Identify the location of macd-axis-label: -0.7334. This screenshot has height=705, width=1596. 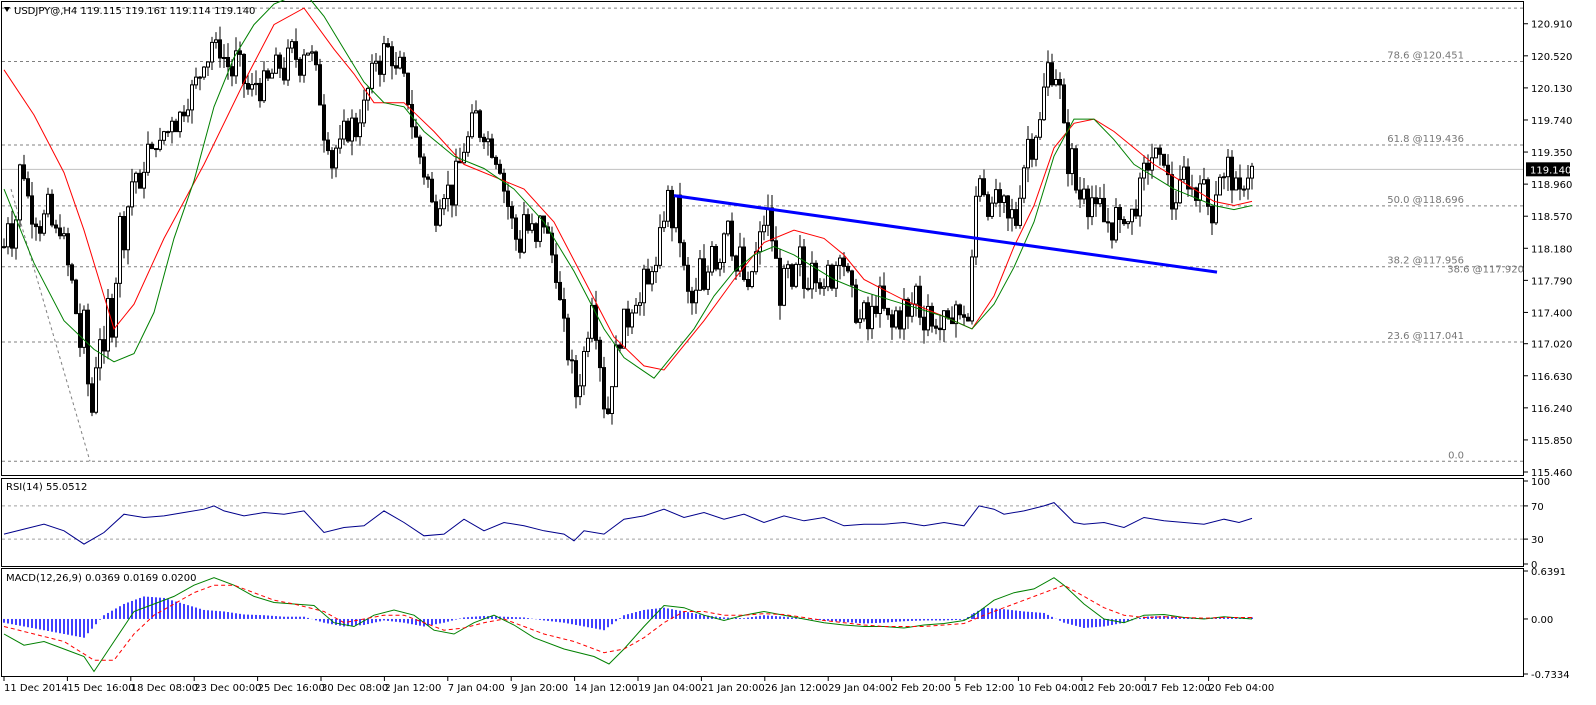
(1550, 675).